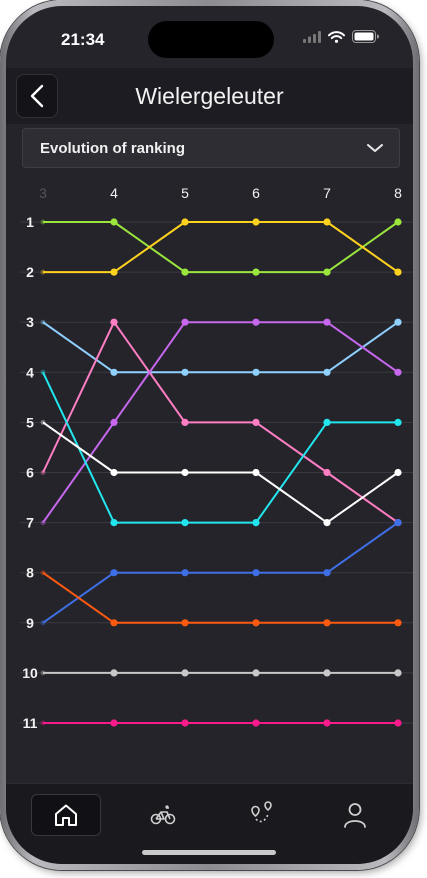 The width and height of the screenshot is (427, 878). Describe the element at coordinates (398, 193) in the screenshot. I see `x-tick-label: 8` at that location.